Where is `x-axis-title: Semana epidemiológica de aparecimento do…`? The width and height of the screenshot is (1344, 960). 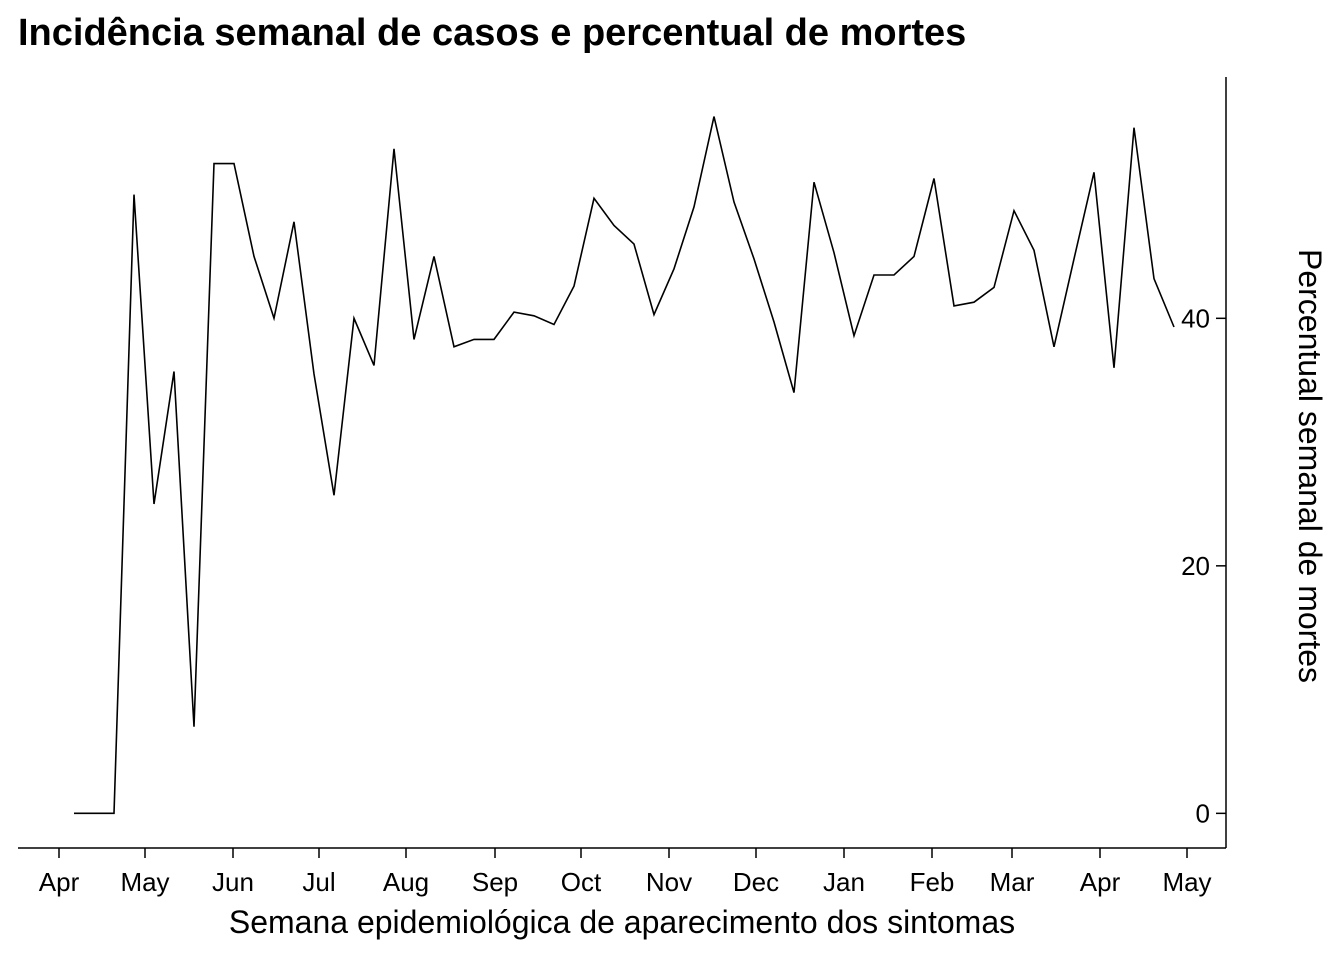 x-axis-title: Semana epidemiológica de aparecimento do… is located at coordinates (622, 922).